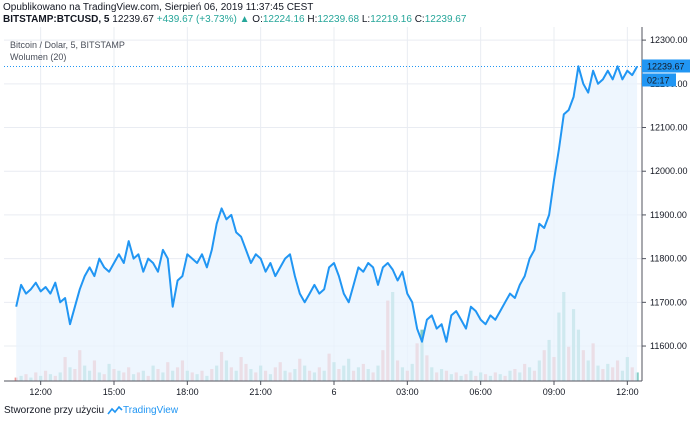  I want to click on volume-title: Wolumen (20), so click(38, 57).